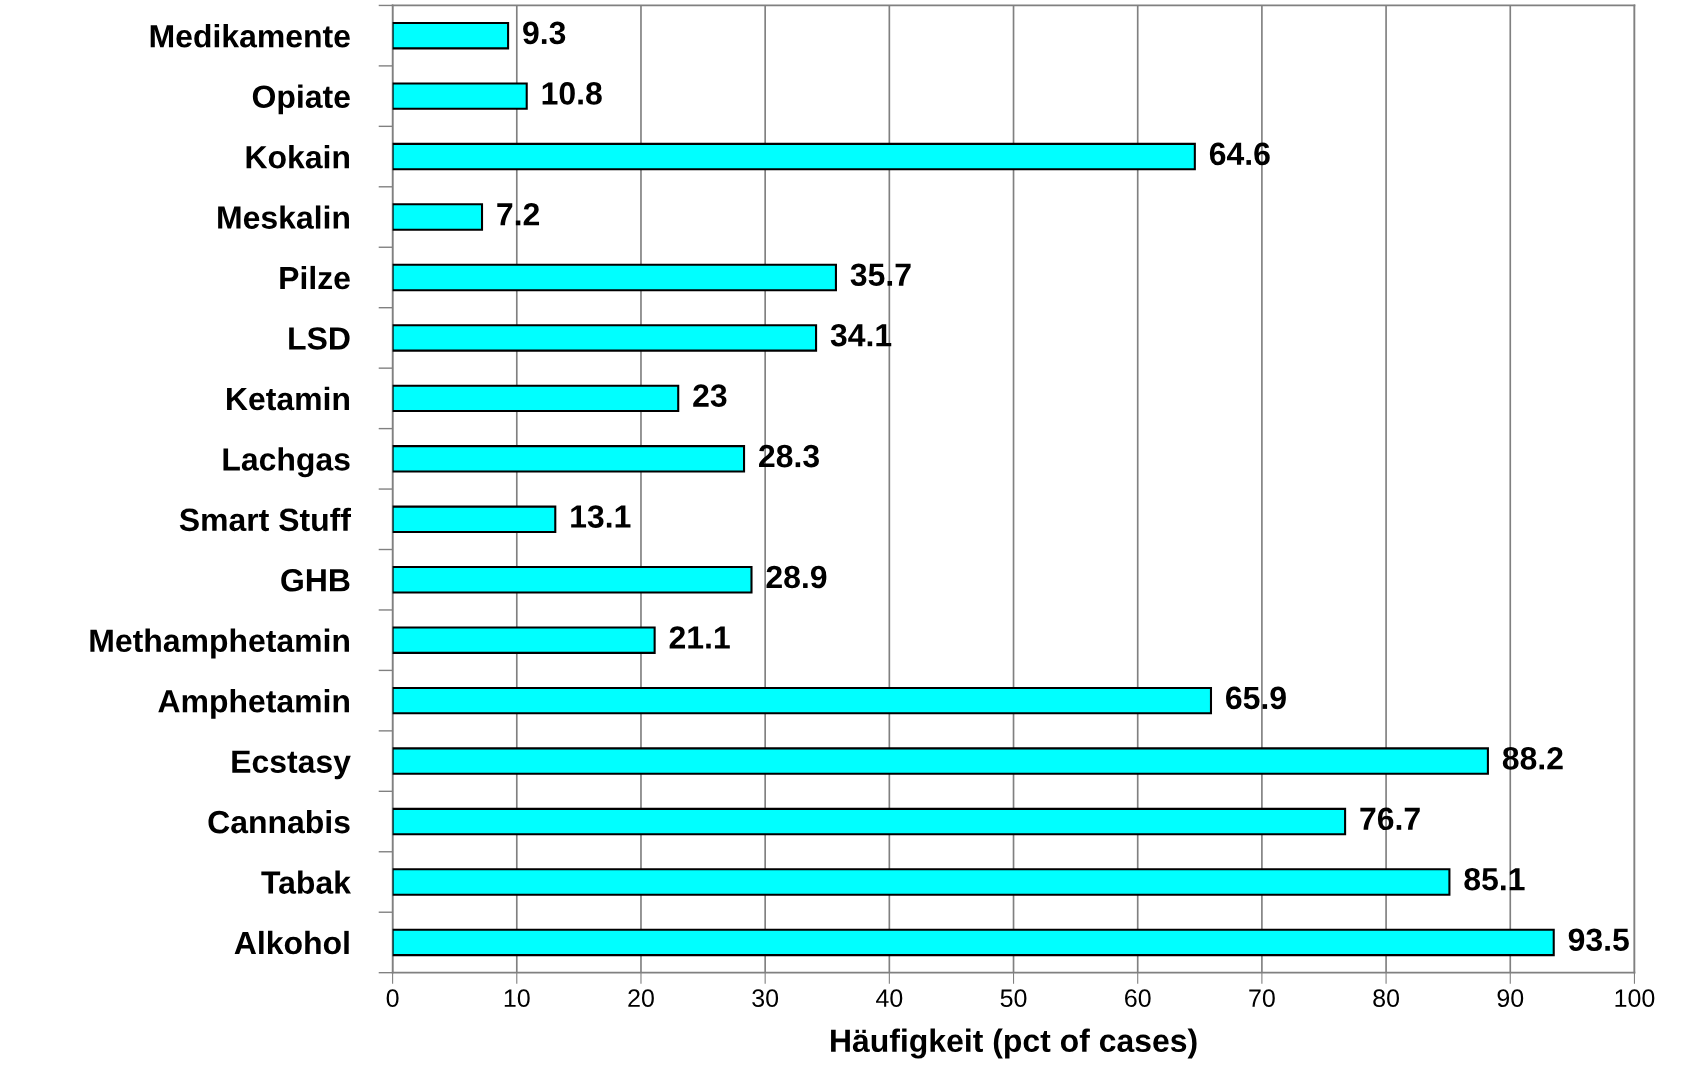  Describe the element at coordinates (265, 519) in the screenshot. I see `y-tick-label: Smart Stuff` at that location.